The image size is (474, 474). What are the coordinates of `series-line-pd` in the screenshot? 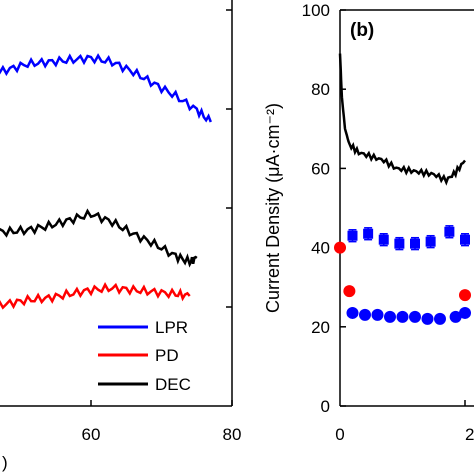 It's located at (95, 296).